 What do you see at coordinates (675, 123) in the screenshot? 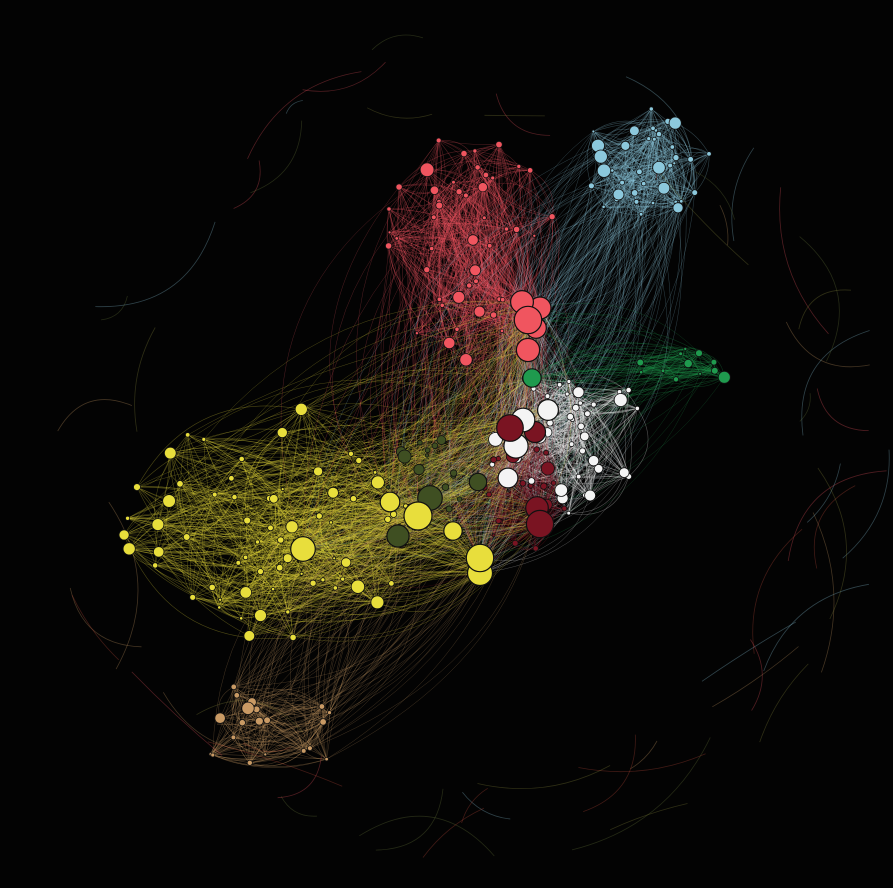
I see `node-light-blue` at bounding box center [675, 123].